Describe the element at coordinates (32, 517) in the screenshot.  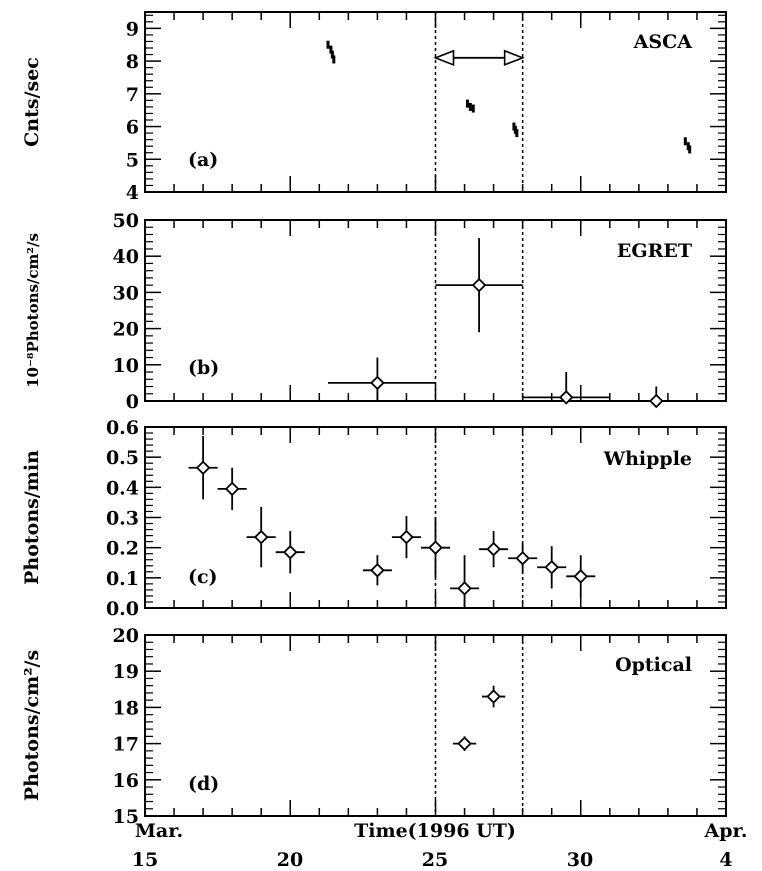
I see `y-axis-title: Photons/min` at that location.